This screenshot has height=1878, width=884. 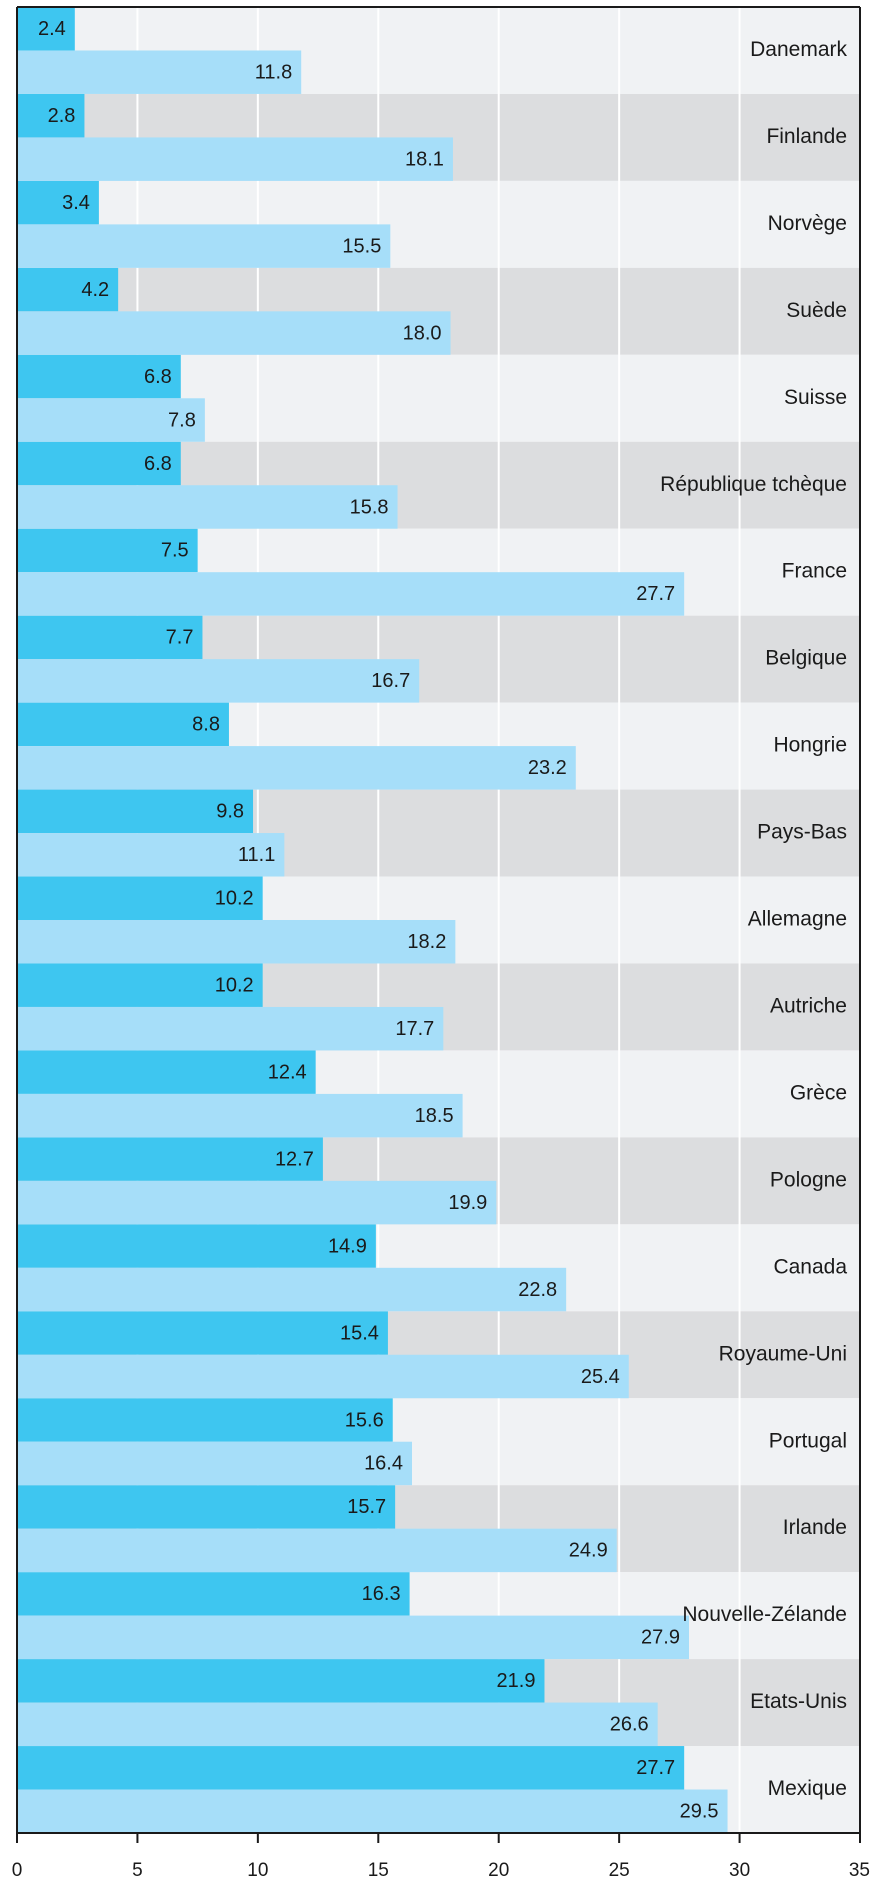 I want to click on category-label: Hongrie, so click(x=810, y=745).